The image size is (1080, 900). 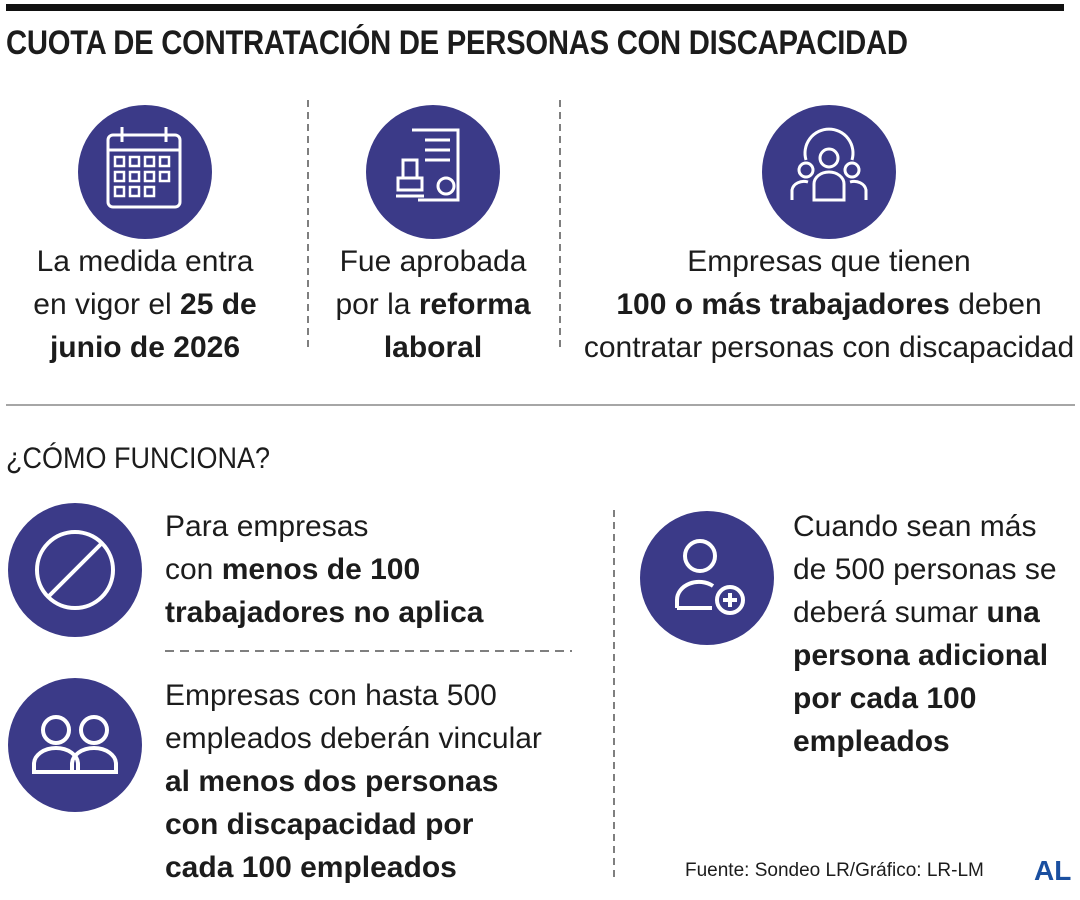 I want to click on text-line: Para empresas, so click(x=266, y=526).